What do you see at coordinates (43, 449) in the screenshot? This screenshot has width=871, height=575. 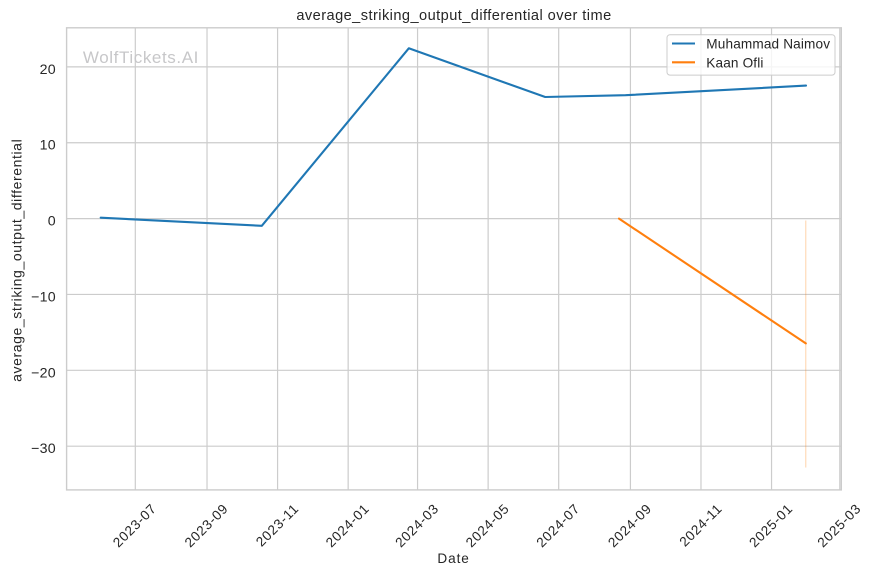 I see `svg-text: −30` at bounding box center [43, 449].